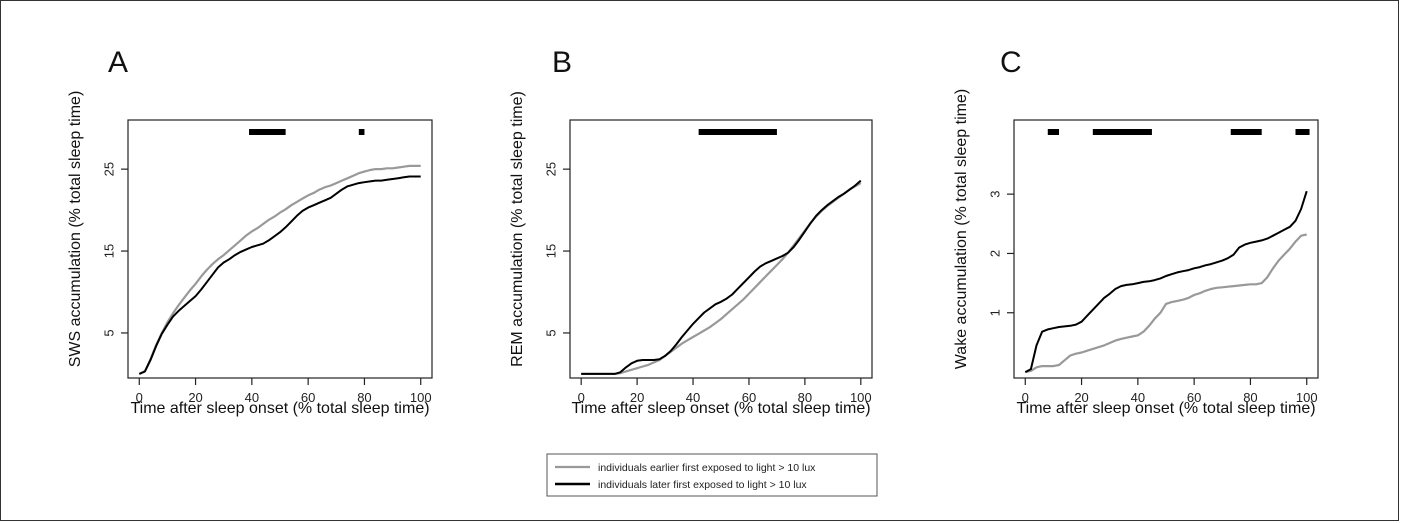 The height and width of the screenshot is (523, 1401). Describe the element at coordinates (118, 62) in the screenshot. I see `panel-label: A` at that location.